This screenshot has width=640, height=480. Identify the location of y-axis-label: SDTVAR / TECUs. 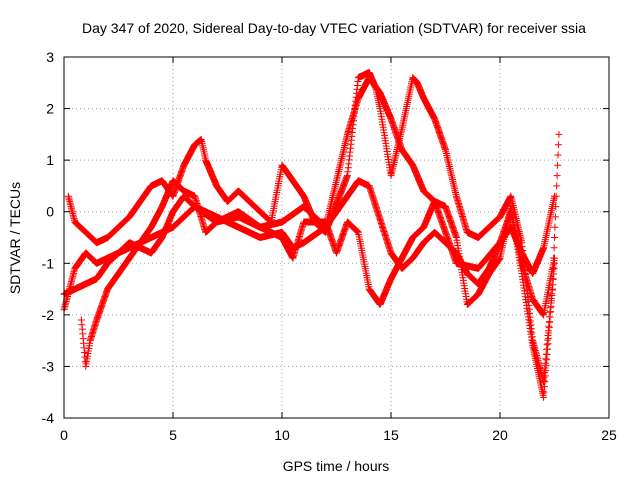
(15, 238).